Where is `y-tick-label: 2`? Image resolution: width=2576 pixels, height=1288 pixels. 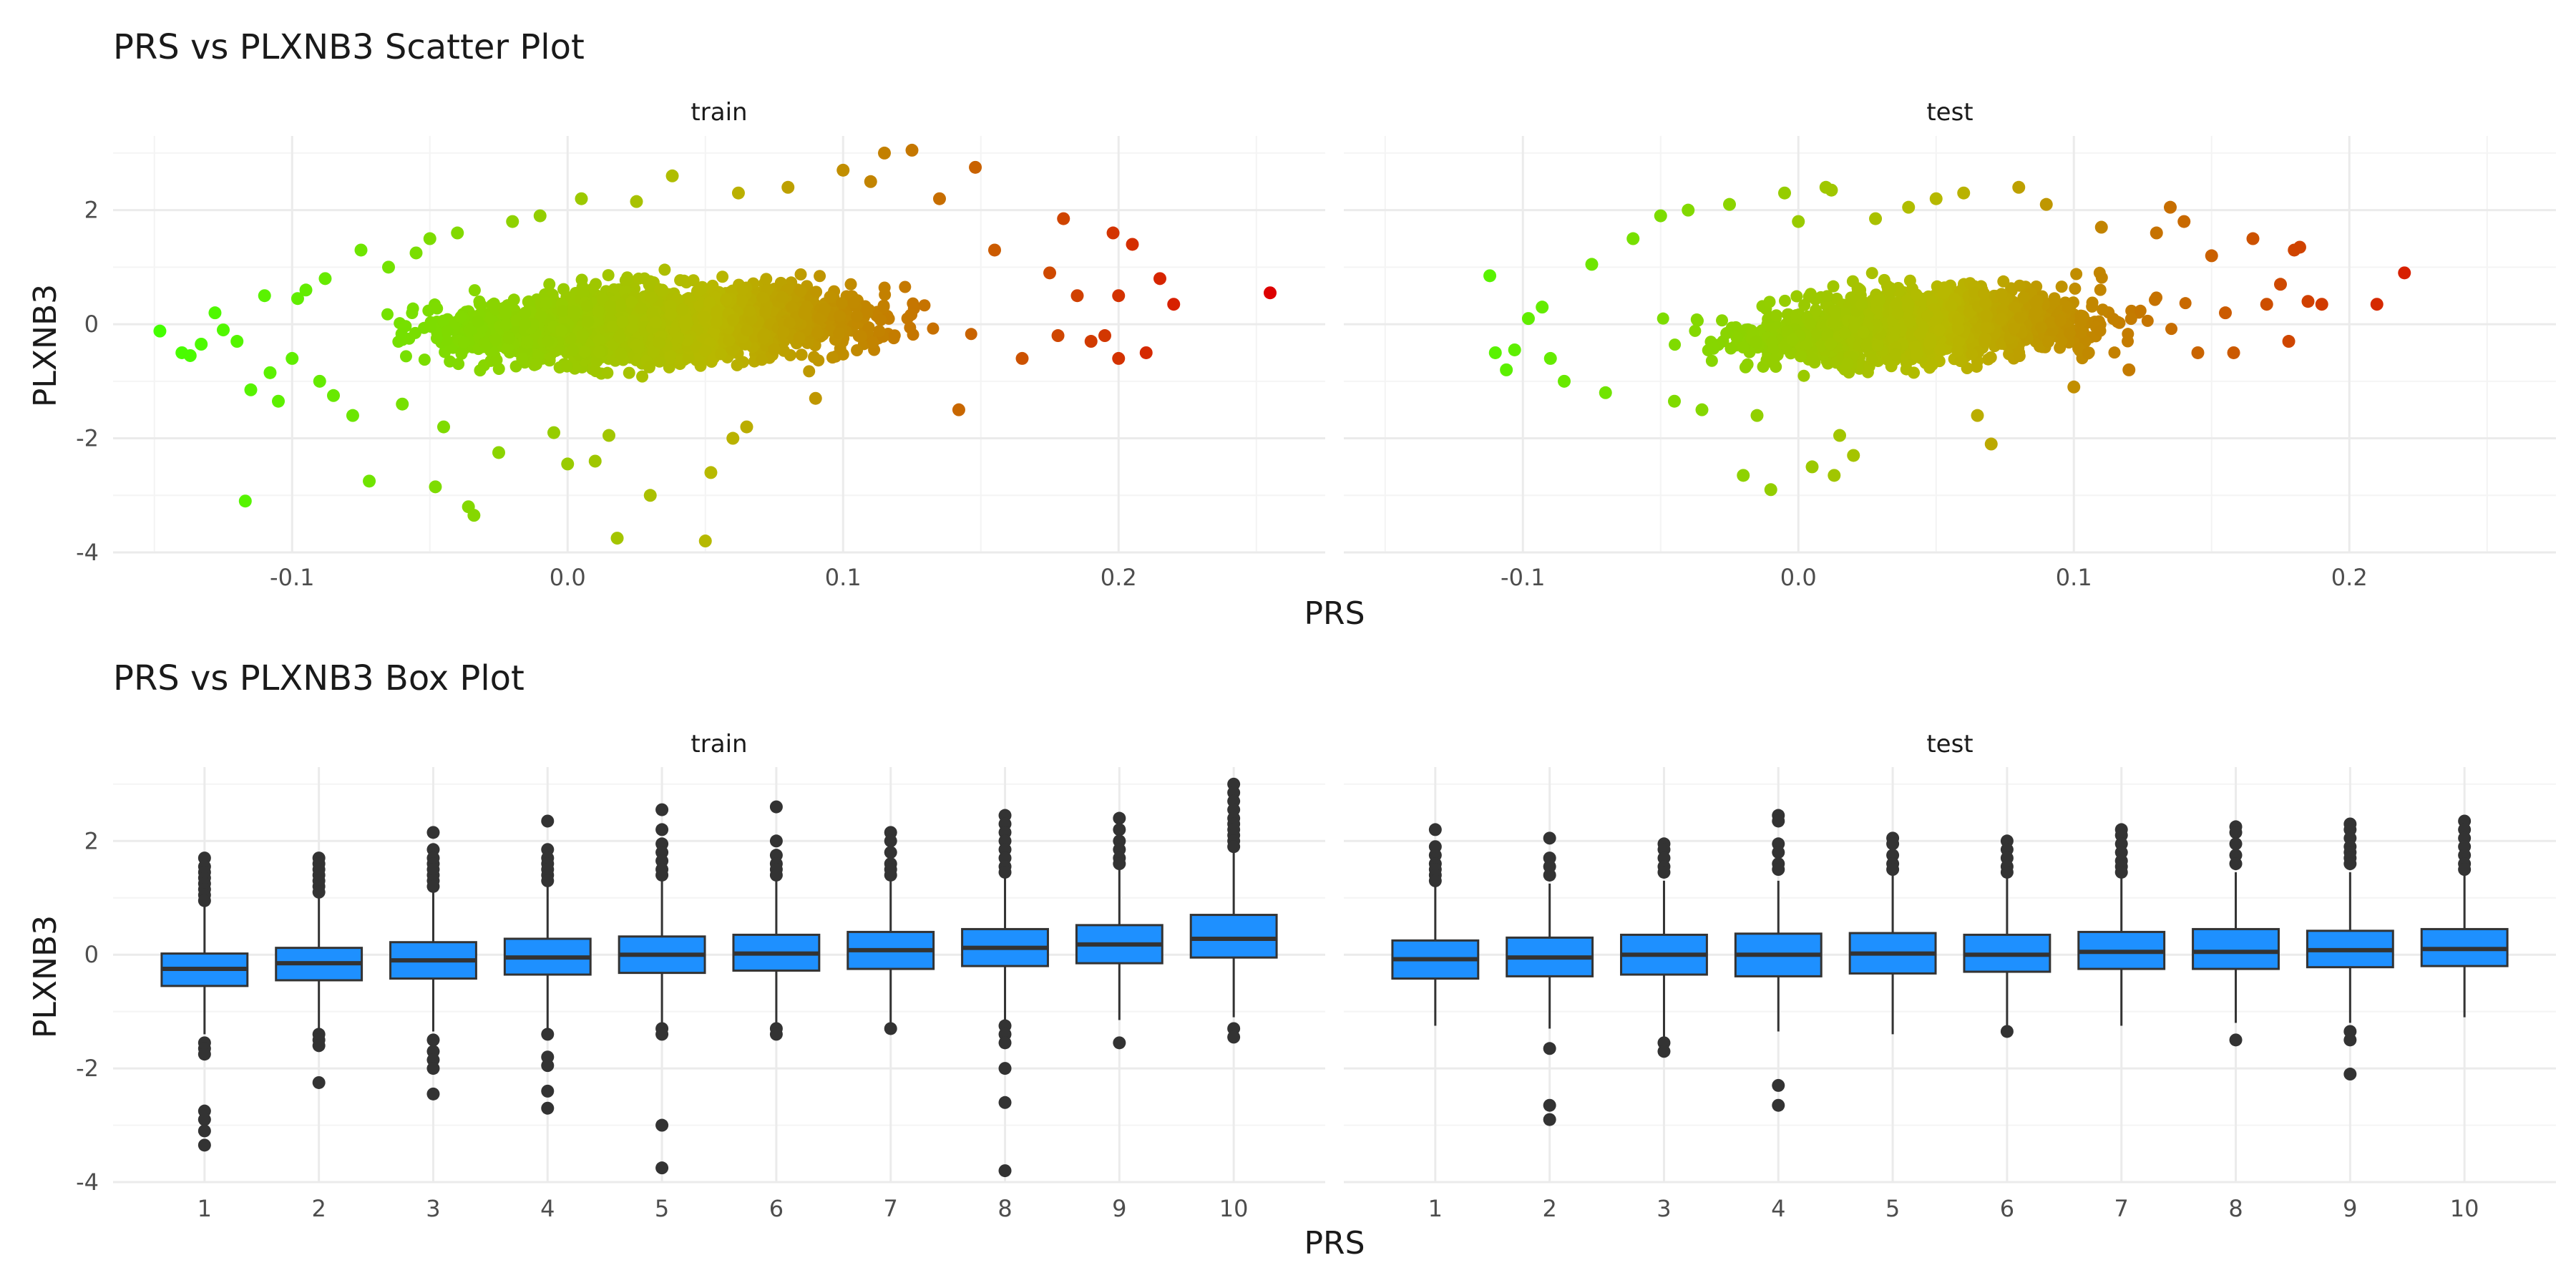
y-tick-label: 2 is located at coordinates (91, 210).